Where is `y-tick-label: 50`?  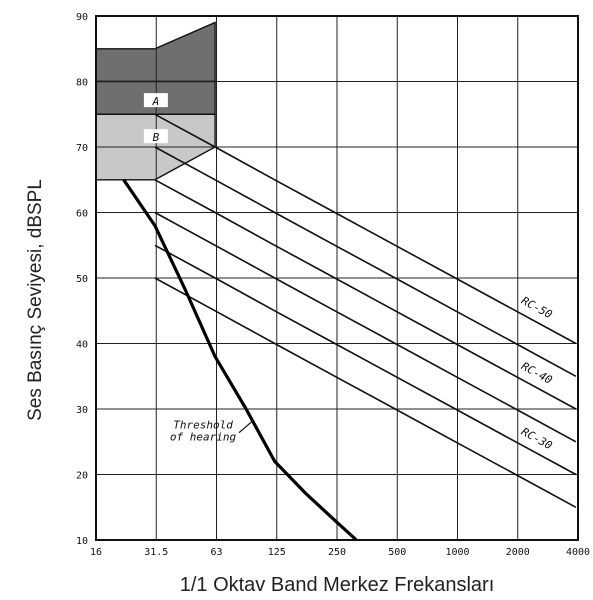 y-tick-label: 50 is located at coordinates (82, 279).